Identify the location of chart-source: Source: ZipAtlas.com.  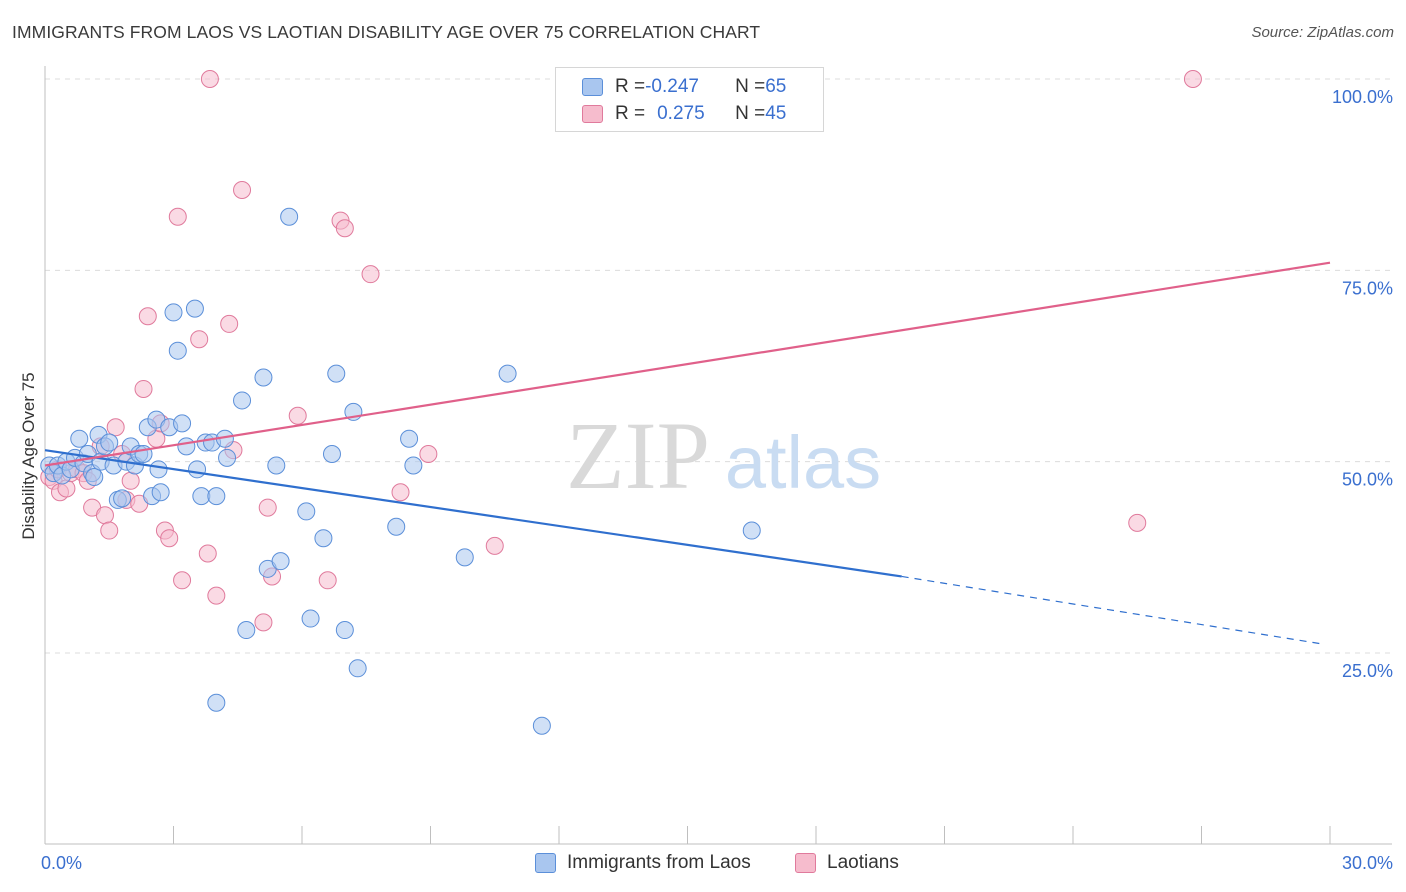
(1322, 32).